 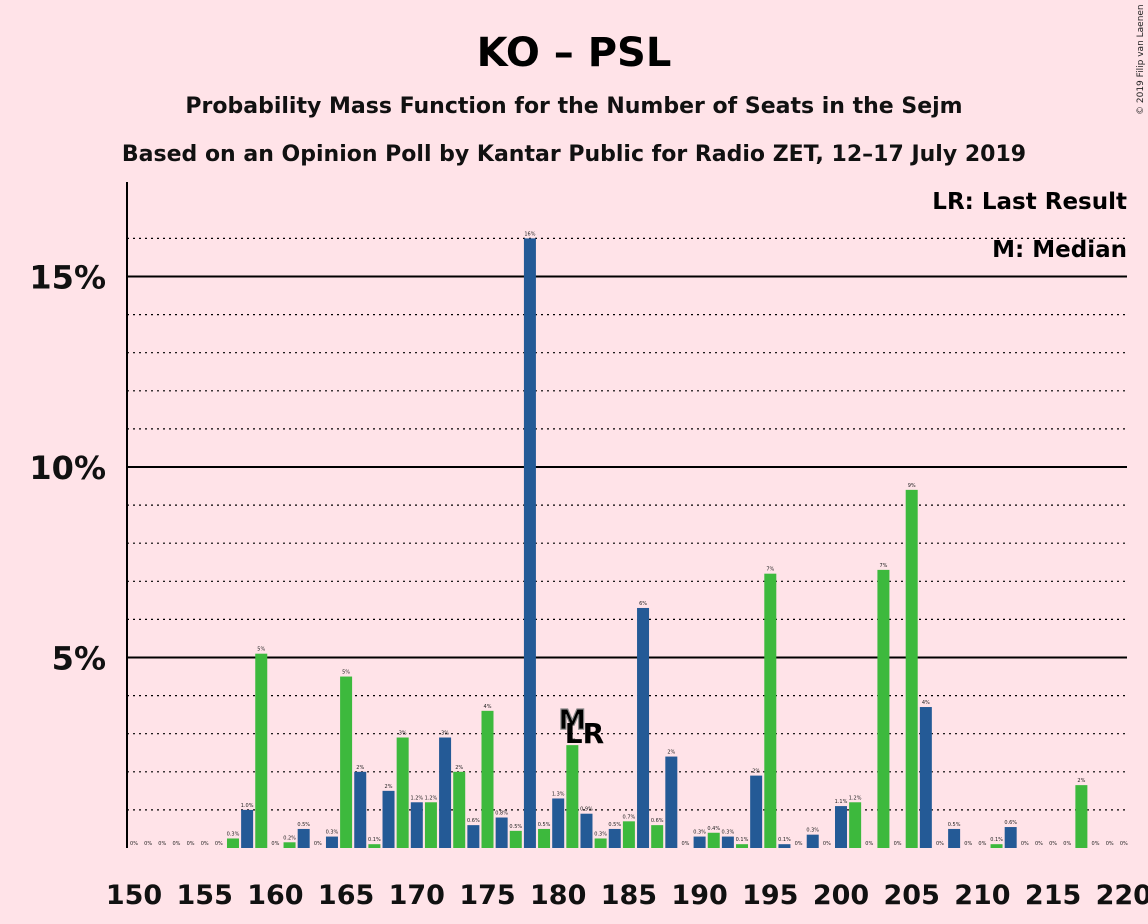 I want to click on data-label-seat-193: 0.1%, so click(x=742, y=840).